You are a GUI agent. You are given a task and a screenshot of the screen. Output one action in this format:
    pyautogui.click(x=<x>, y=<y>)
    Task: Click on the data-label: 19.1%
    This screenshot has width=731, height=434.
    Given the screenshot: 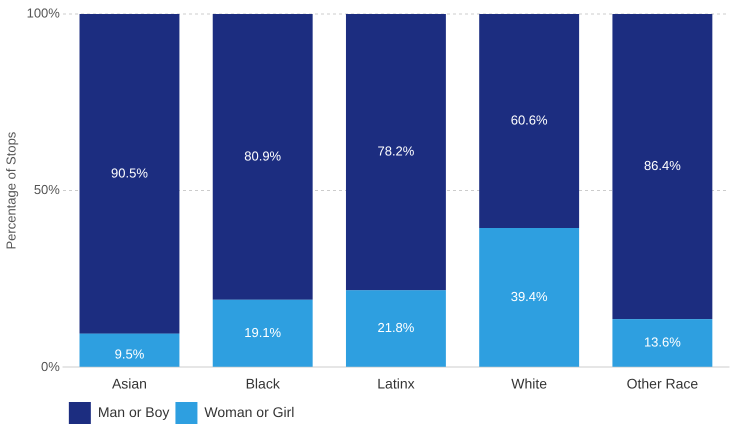 What is the action you would take?
    pyautogui.click(x=263, y=332)
    